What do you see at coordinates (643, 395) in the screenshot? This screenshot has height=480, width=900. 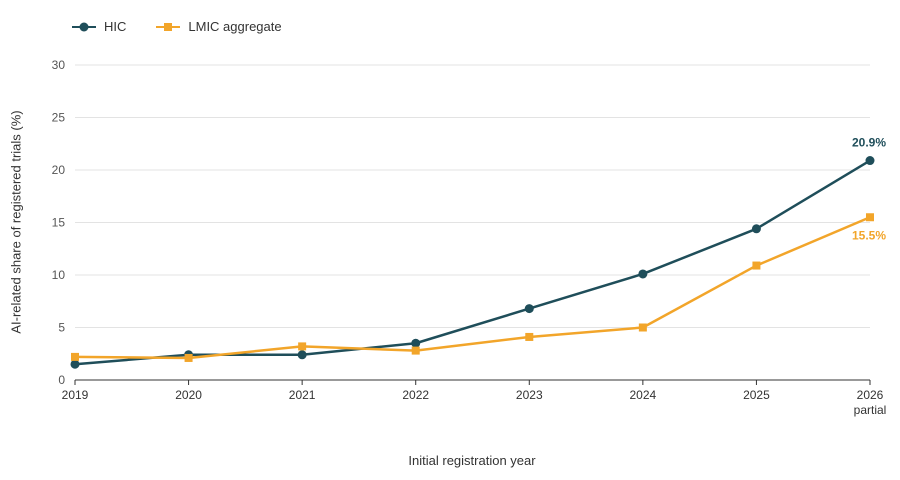 I see `x-tick-label: 2024` at bounding box center [643, 395].